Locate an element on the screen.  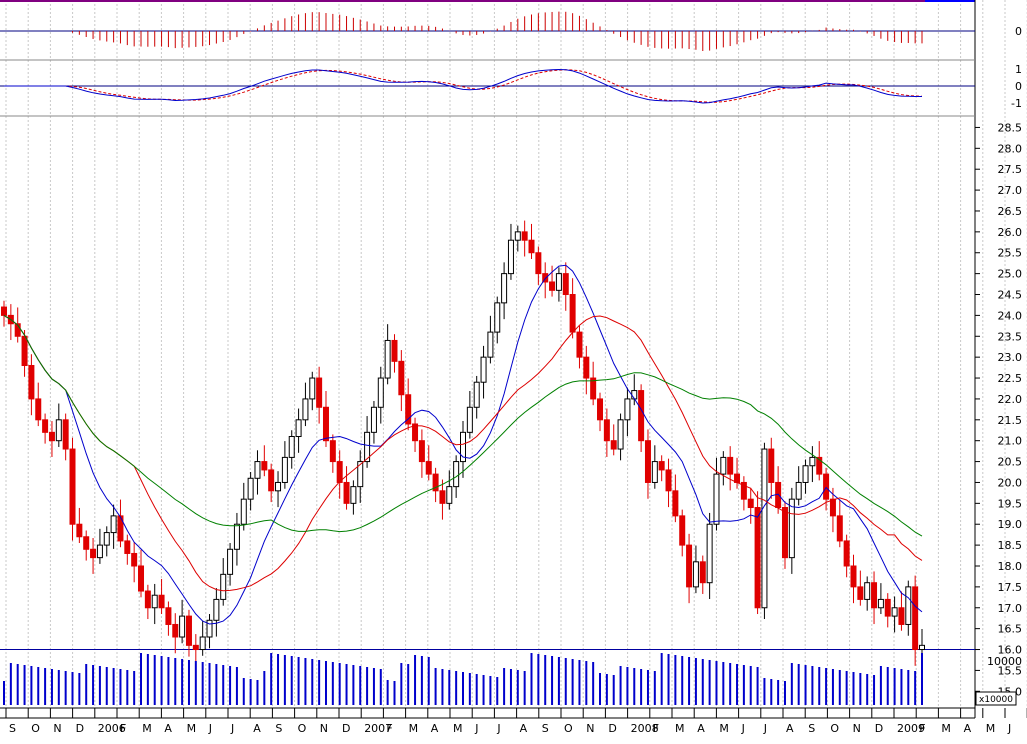
y-tick-label: 19.5 is located at coordinates (1010, 503).